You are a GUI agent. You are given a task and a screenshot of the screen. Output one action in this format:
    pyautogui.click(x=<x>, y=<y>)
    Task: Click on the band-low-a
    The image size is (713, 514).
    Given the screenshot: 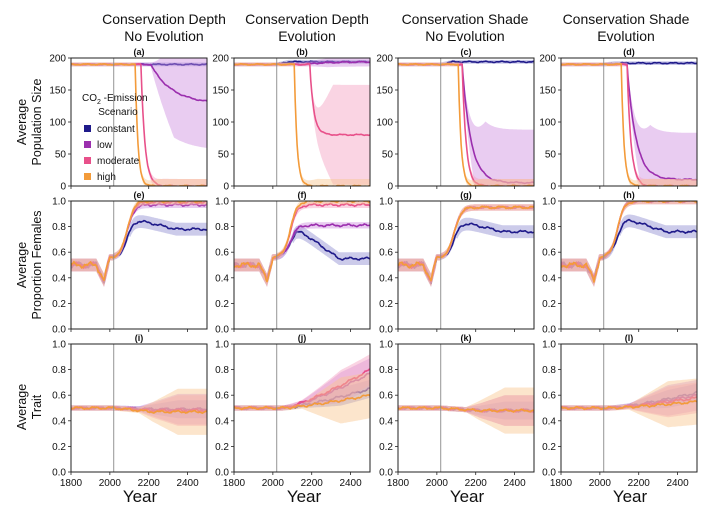 What is the action you would take?
    pyautogui.click(x=139, y=103)
    